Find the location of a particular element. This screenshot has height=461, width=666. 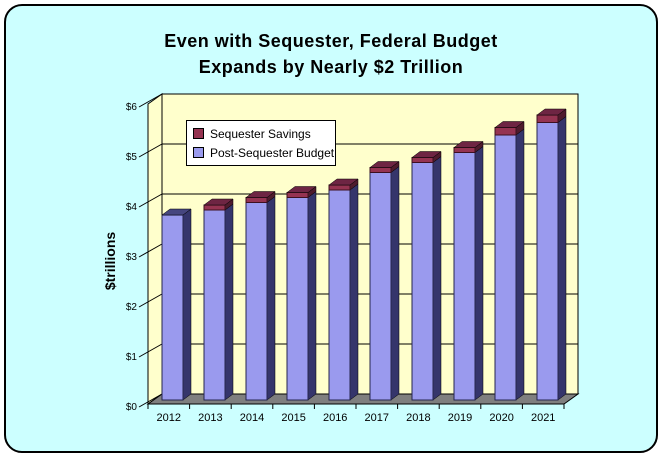

x-axis-label-2019: 2019 is located at coordinates (460, 418).